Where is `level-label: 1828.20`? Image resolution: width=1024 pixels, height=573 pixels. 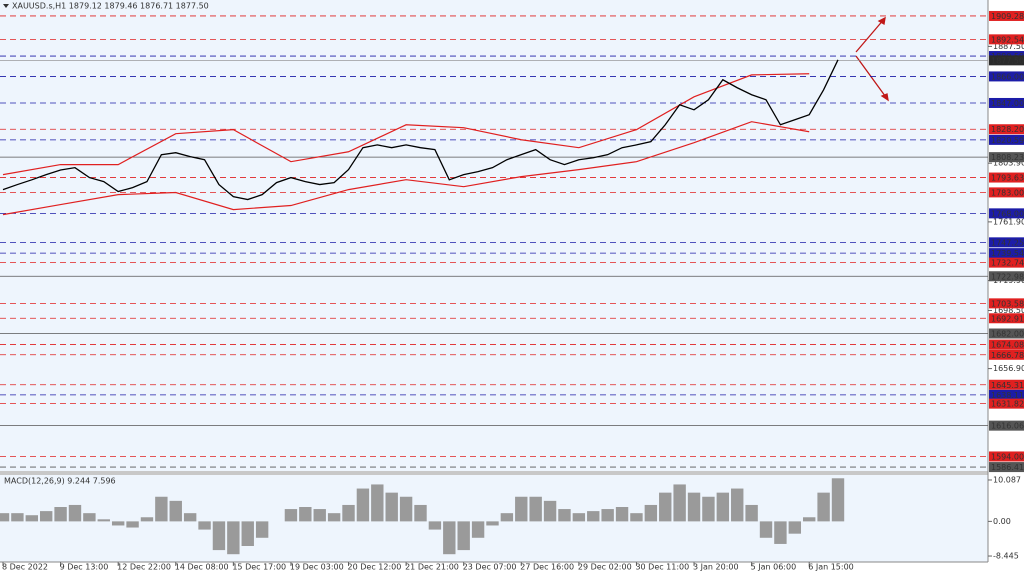
level-label: 1828.20 is located at coordinates (1007, 129).